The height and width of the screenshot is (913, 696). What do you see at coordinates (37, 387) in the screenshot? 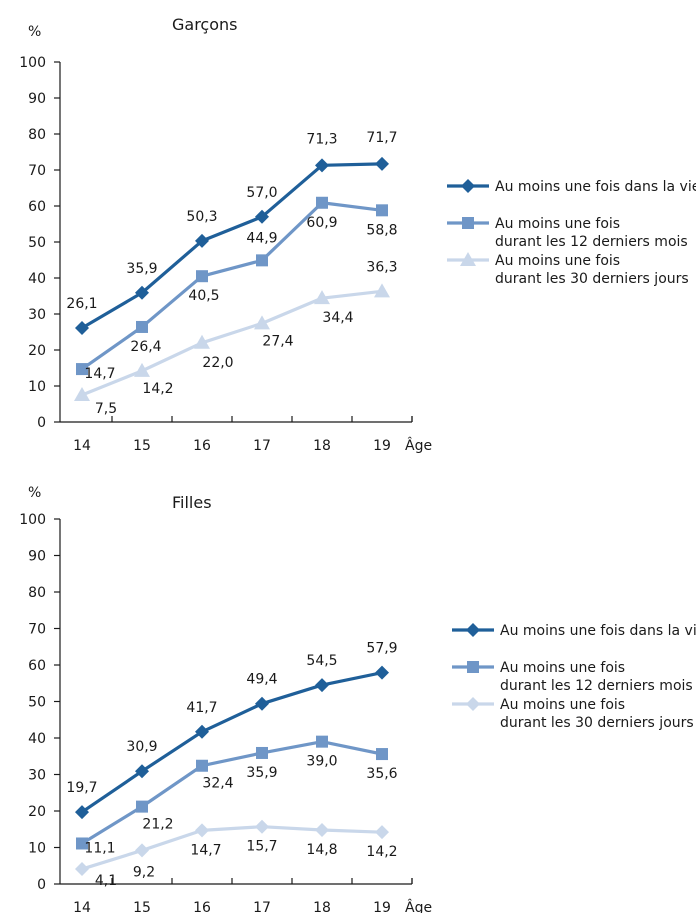
I see `y-tick-label: 10` at bounding box center [37, 387].